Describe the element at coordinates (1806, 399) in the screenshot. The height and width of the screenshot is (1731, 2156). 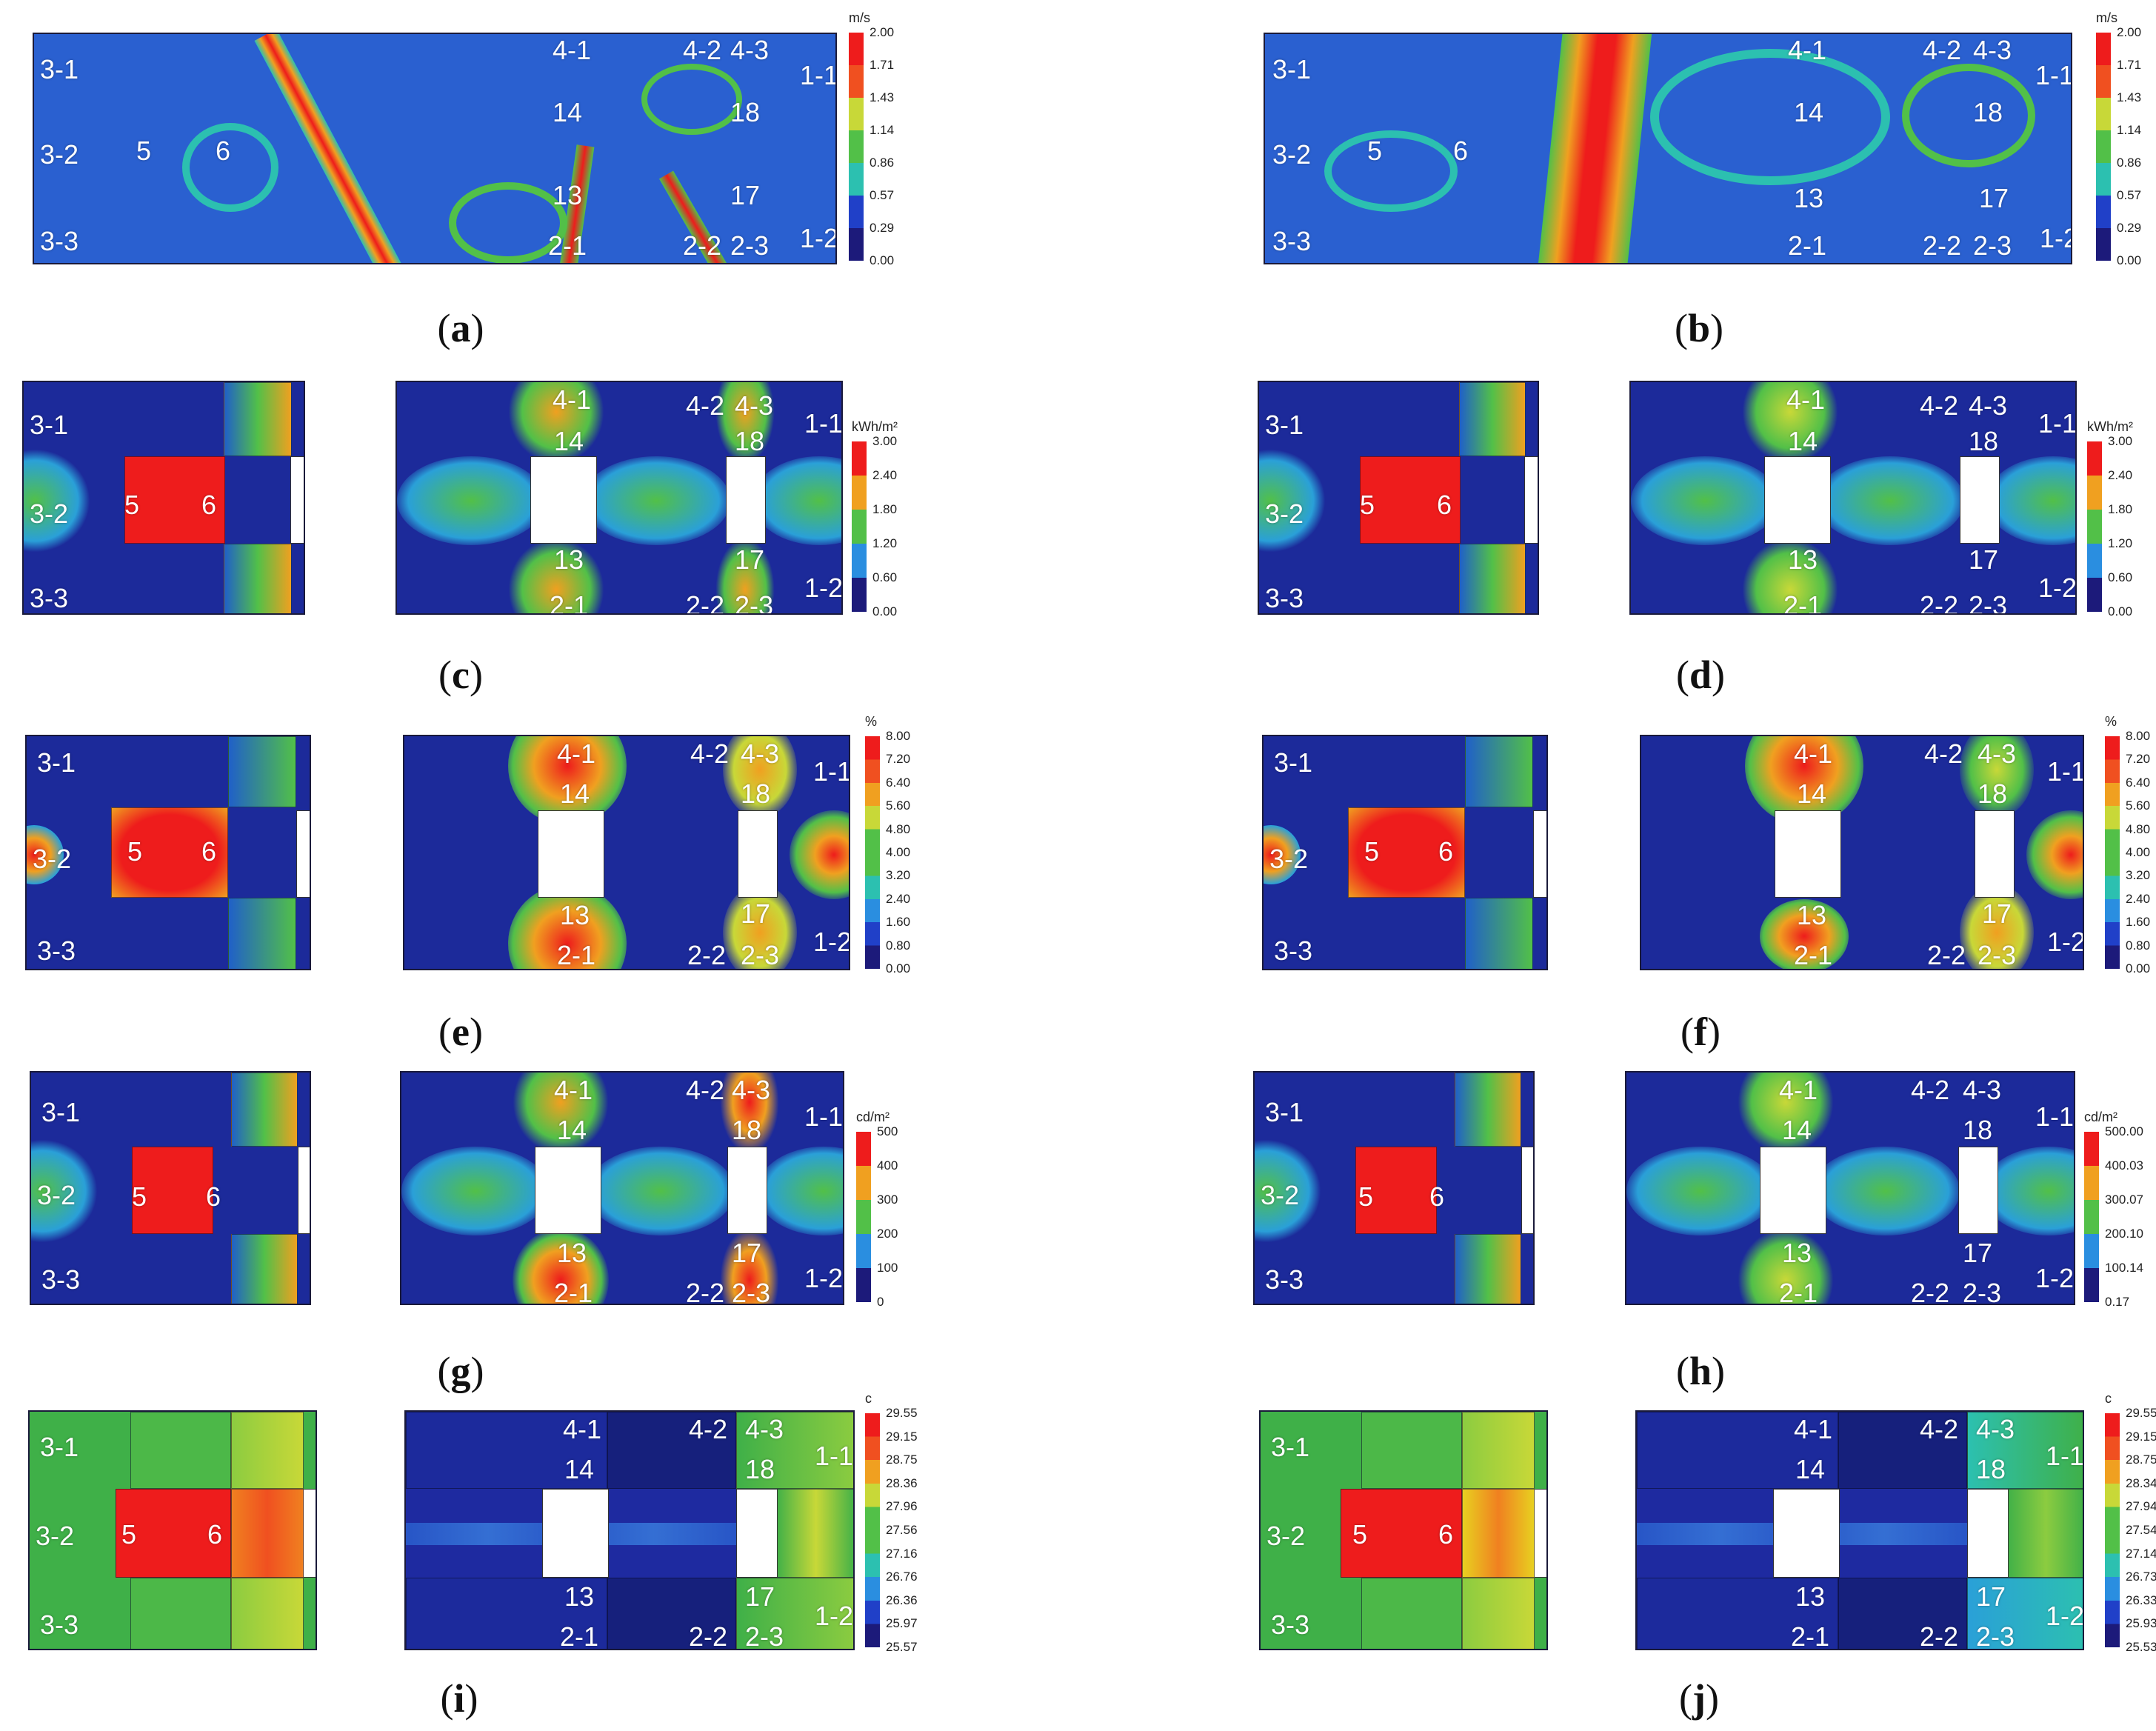
I see `zone-label: 4-1` at that location.